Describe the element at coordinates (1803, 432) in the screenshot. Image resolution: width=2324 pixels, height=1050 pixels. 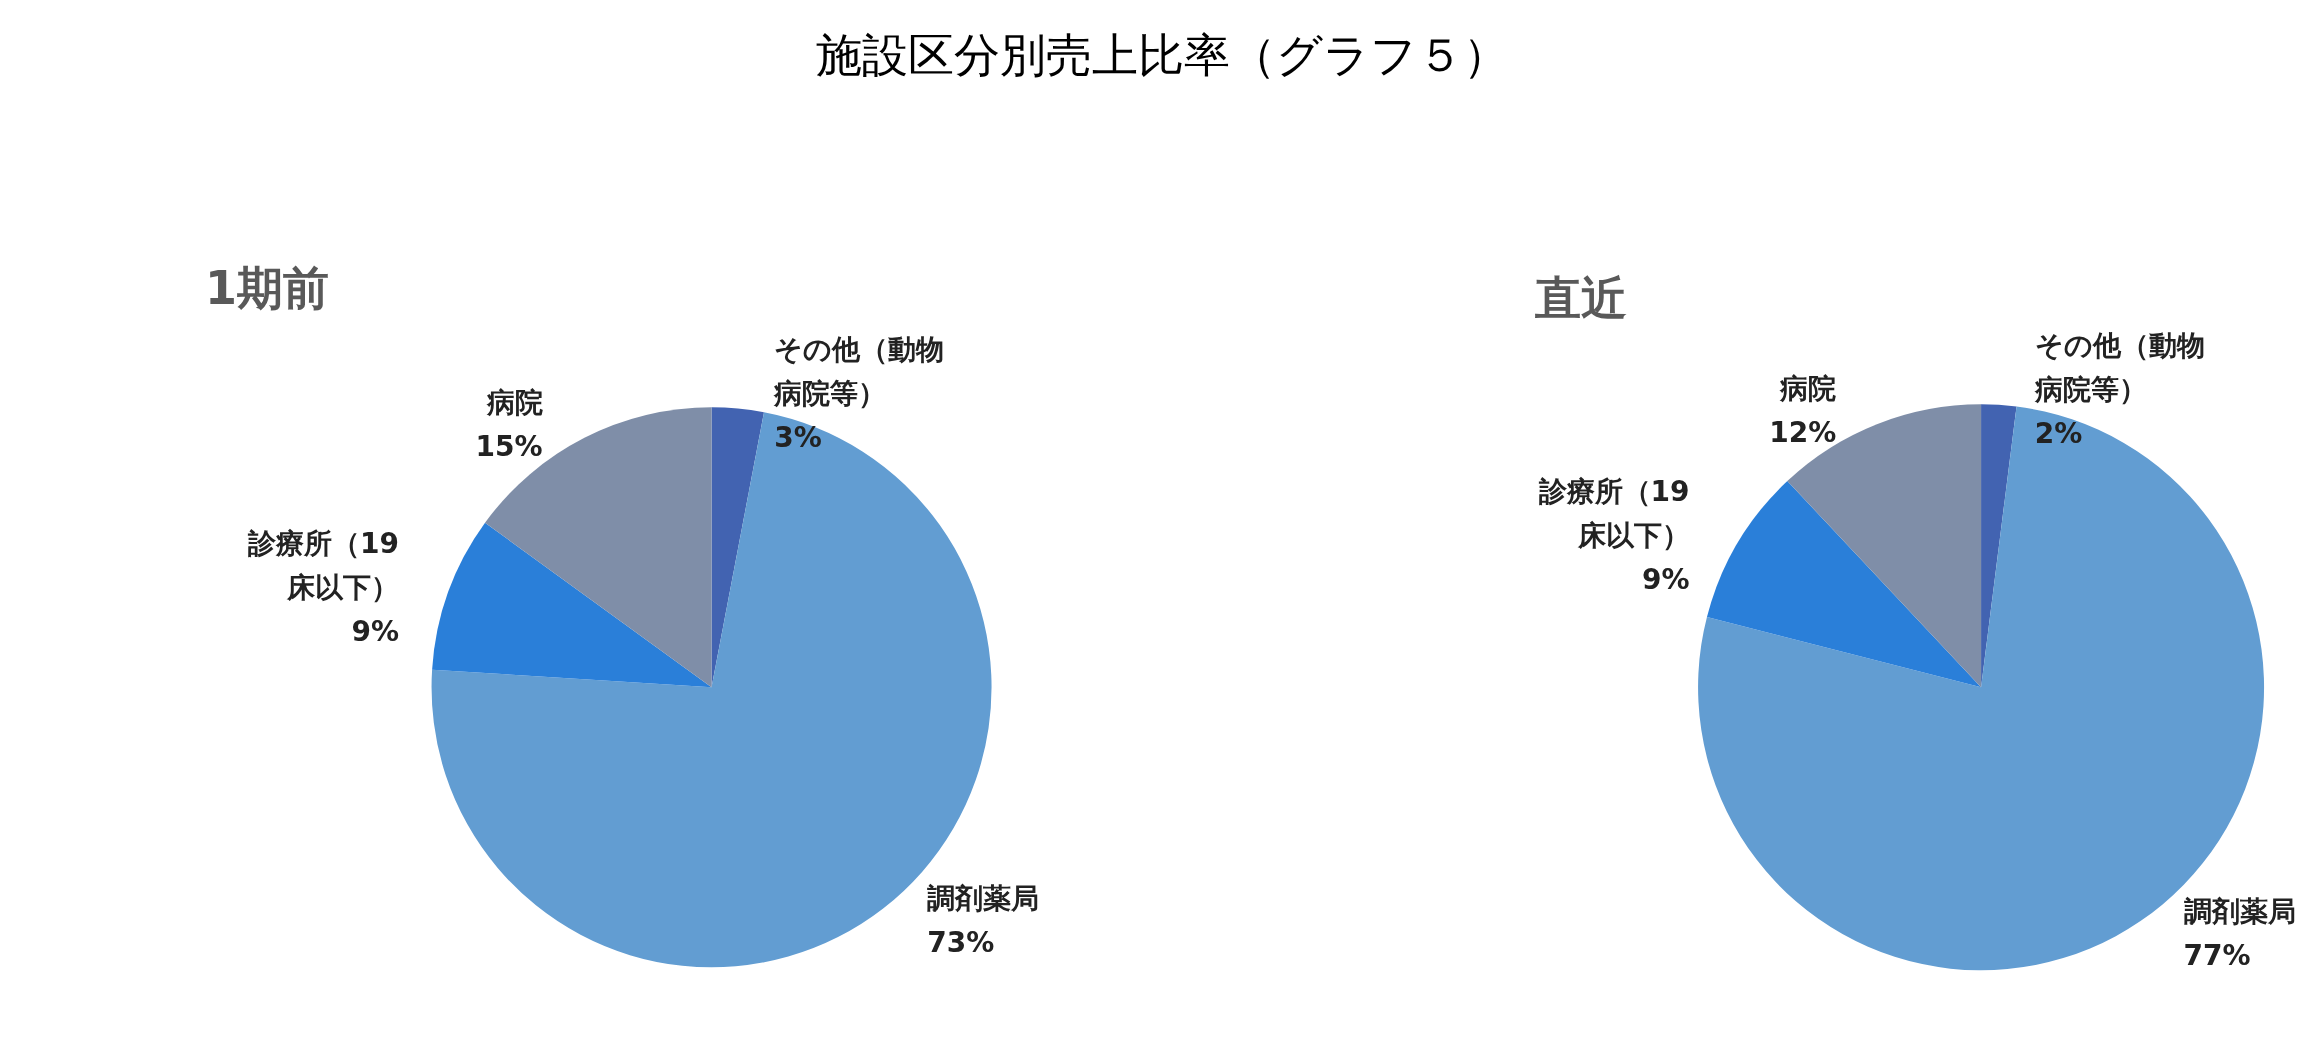
I see `data-label: 12%` at that location.